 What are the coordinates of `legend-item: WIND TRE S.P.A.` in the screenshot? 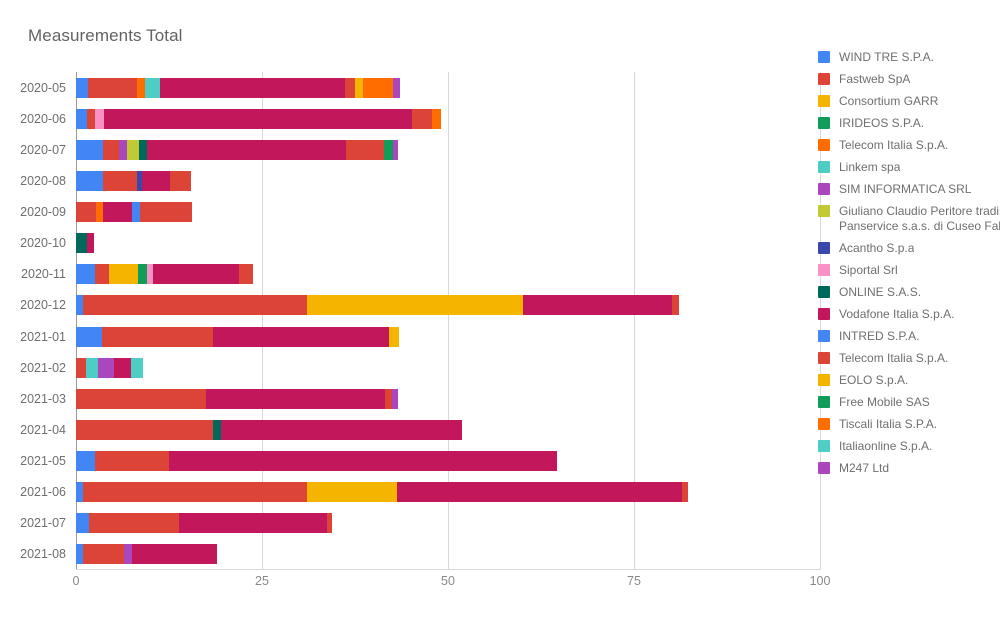 It's located at (909, 57).